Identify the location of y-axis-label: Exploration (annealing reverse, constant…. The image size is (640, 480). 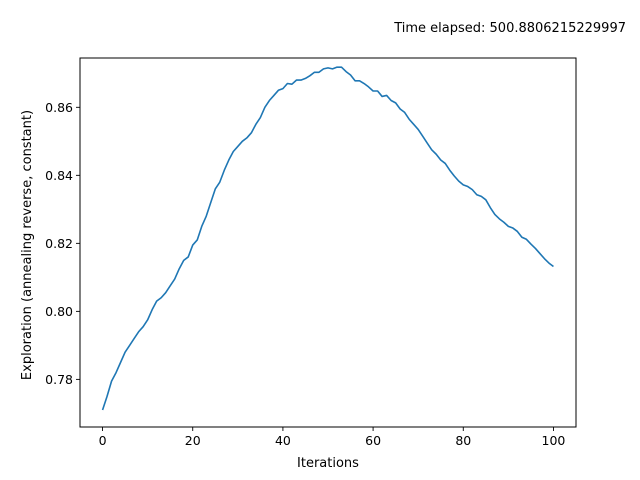
(27, 245).